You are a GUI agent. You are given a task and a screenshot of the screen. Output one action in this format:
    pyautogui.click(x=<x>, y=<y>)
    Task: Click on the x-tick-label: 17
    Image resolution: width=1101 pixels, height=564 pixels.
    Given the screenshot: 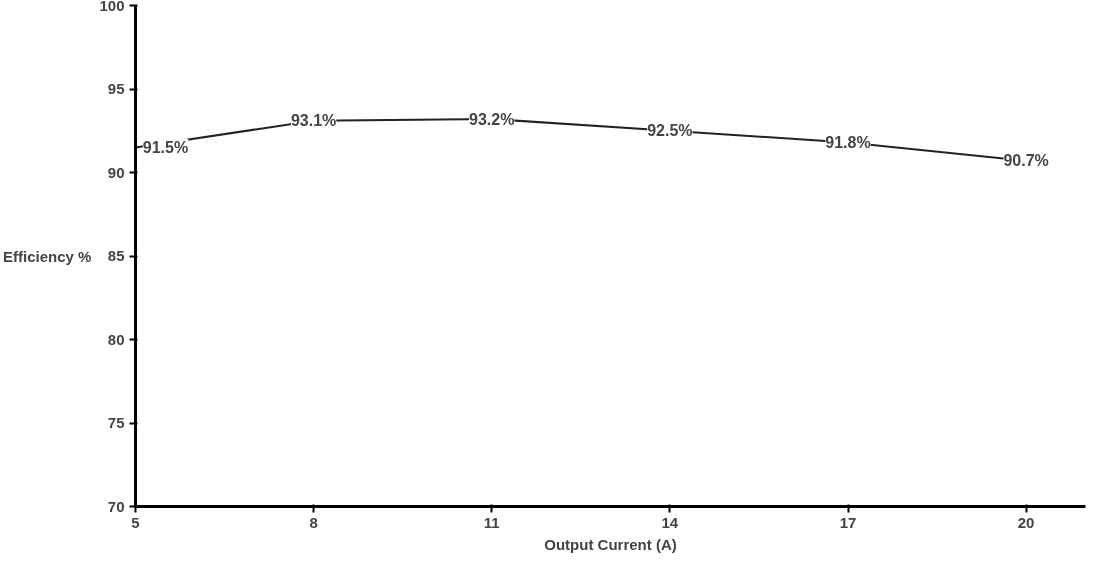 What is the action you would take?
    pyautogui.click(x=848, y=522)
    